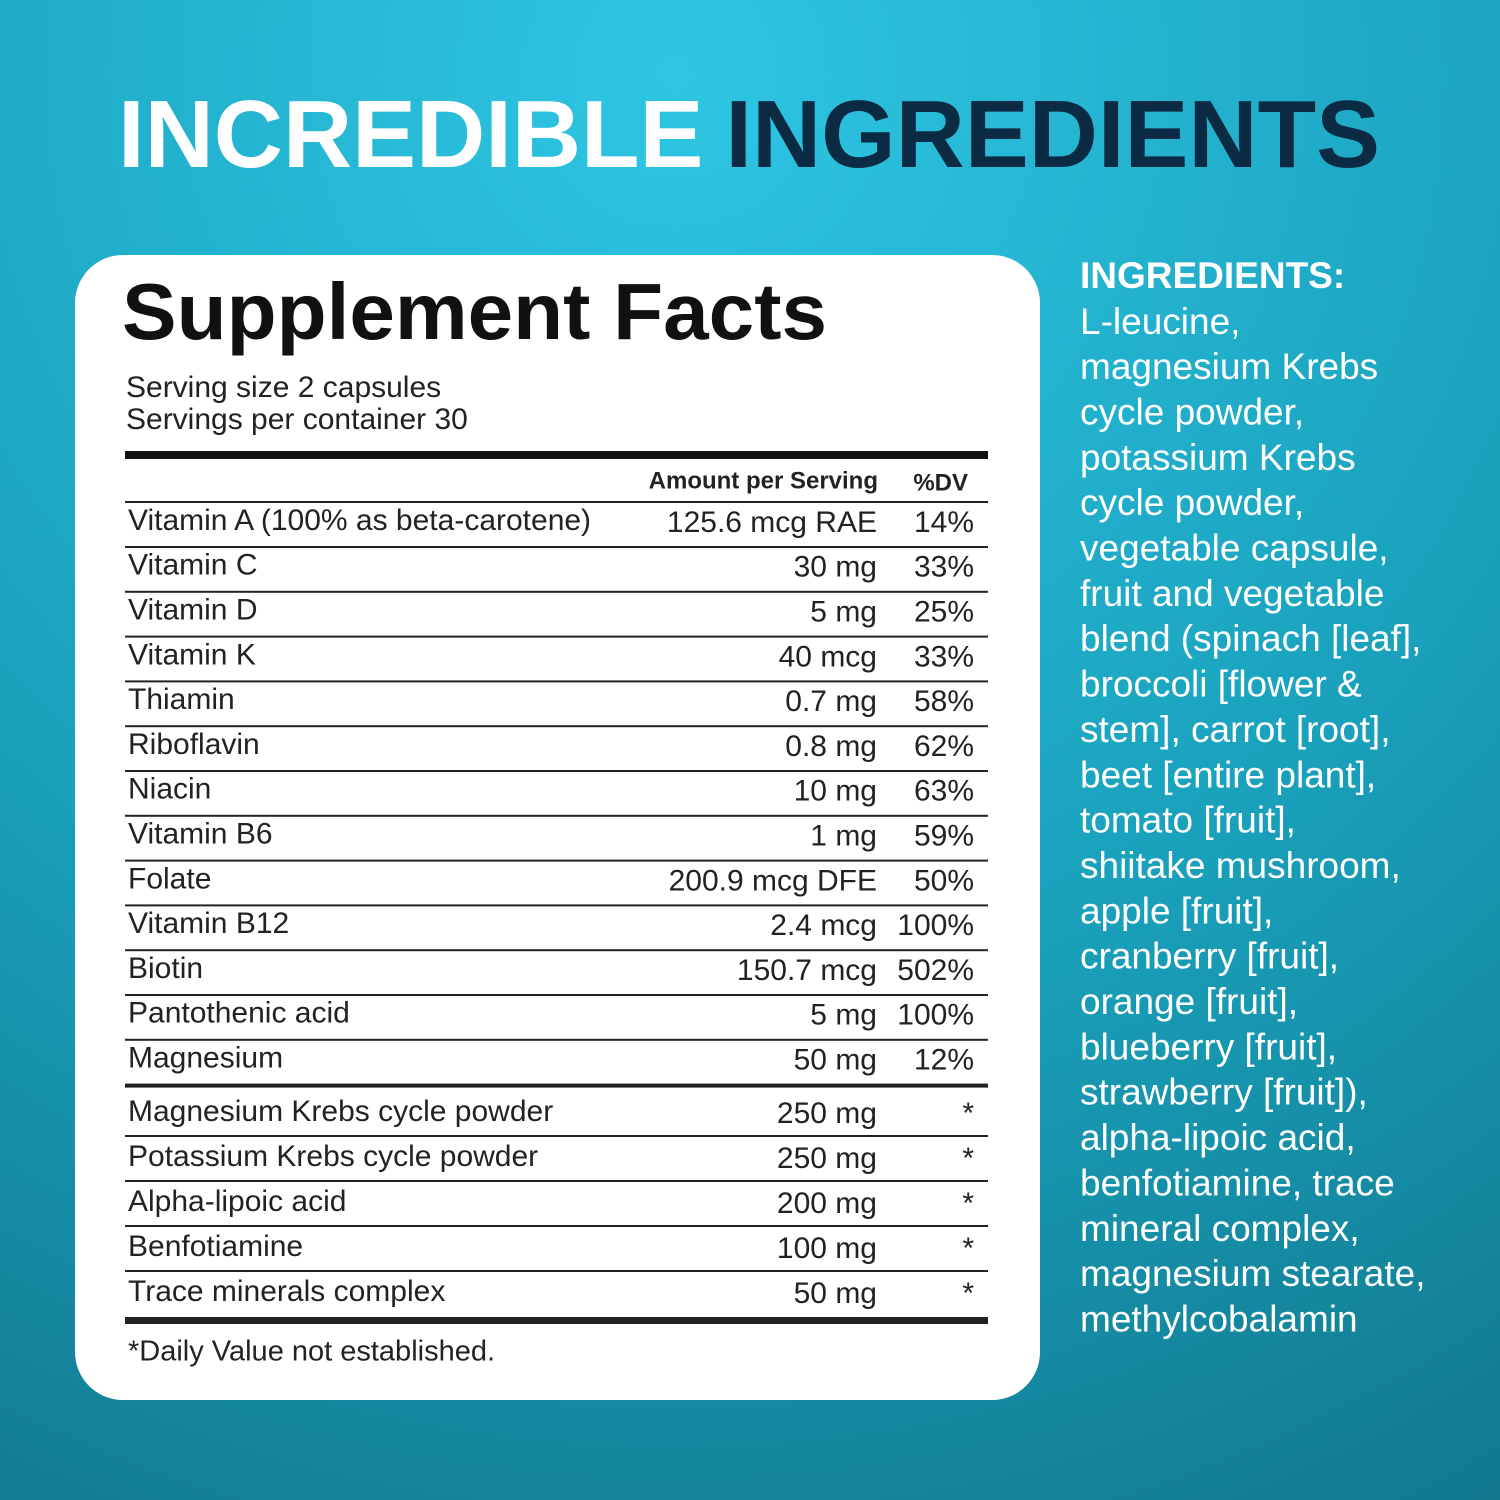 The image size is (1500, 1500). What do you see at coordinates (1212, 275) in the screenshot?
I see `ingredients-heading: INGREDIENTS:` at bounding box center [1212, 275].